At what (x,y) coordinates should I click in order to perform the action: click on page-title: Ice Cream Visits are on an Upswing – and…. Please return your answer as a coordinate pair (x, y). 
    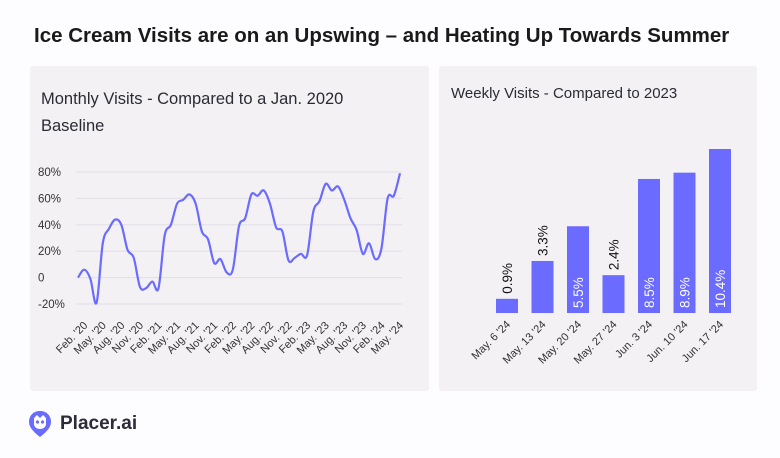
    Looking at the image, I should click on (382, 35).